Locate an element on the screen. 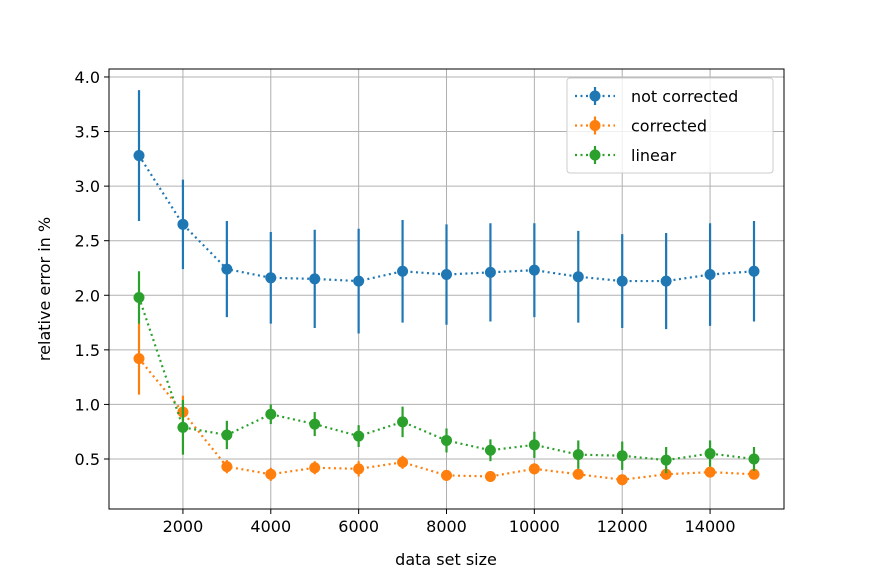 This screenshot has width=872, height=585. x-tick-label: 10000 is located at coordinates (534, 526).